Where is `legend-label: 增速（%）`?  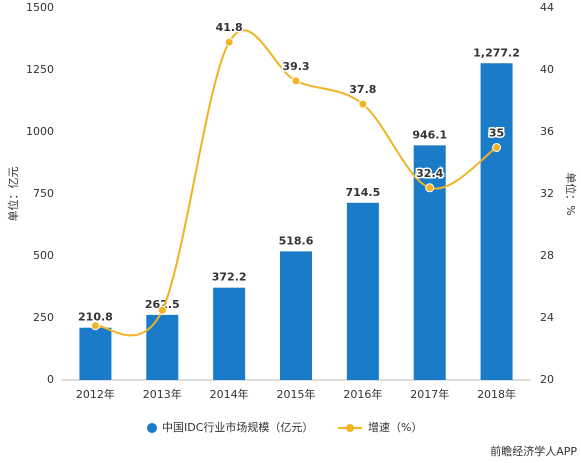 legend-label: 增速（%） is located at coordinates (395, 427).